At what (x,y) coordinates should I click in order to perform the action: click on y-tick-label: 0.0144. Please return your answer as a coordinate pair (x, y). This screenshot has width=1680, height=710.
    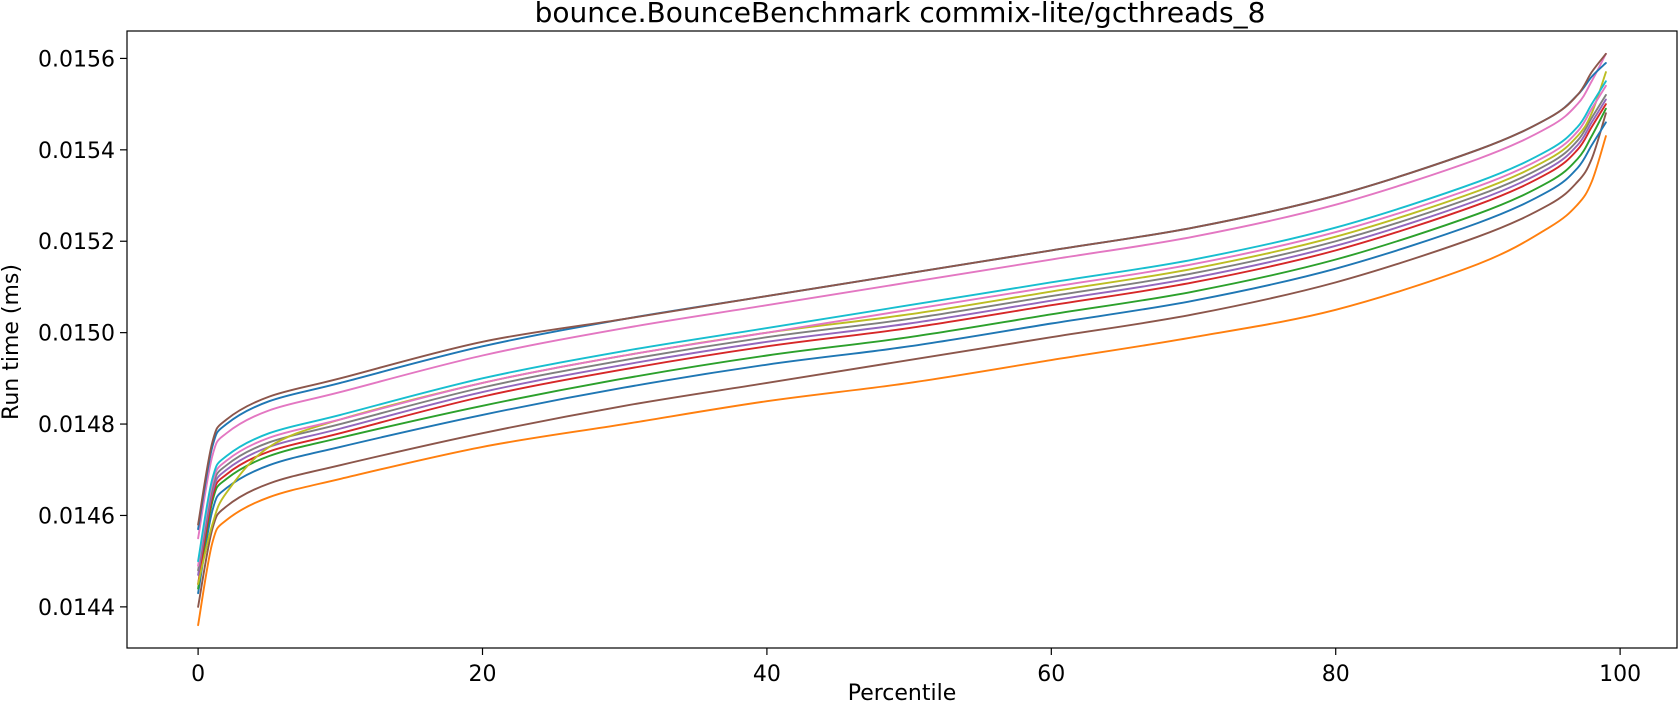
    Looking at the image, I should click on (76, 608).